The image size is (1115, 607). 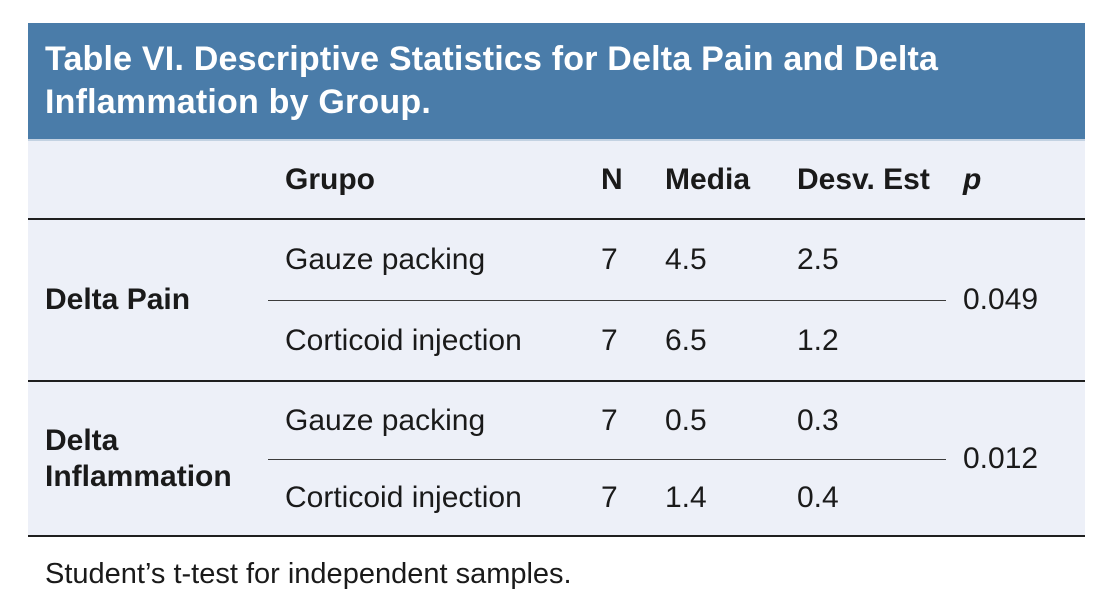 What do you see at coordinates (1015, 301) in the screenshot?
I see `cell-p-value: 0.049` at bounding box center [1015, 301].